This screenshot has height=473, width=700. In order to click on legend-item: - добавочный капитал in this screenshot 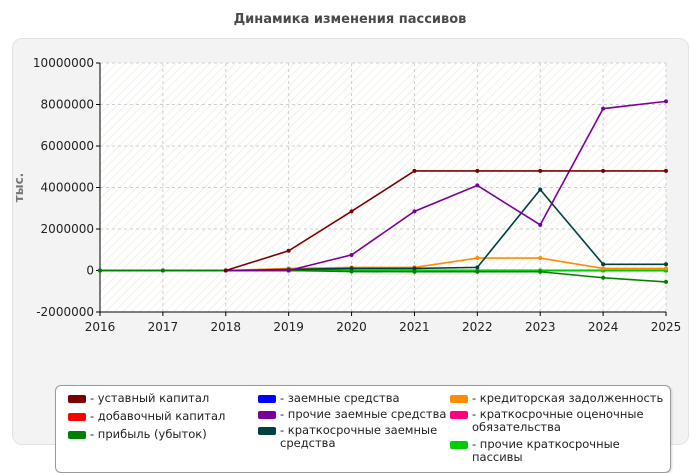, I will do `click(164, 416)`.